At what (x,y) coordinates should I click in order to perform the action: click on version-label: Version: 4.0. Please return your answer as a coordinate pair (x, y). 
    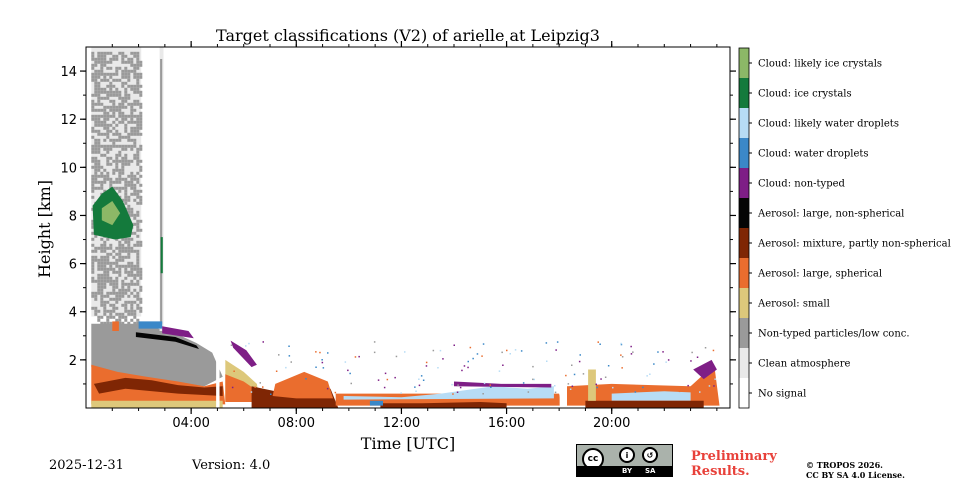
    Looking at the image, I should click on (231, 465).